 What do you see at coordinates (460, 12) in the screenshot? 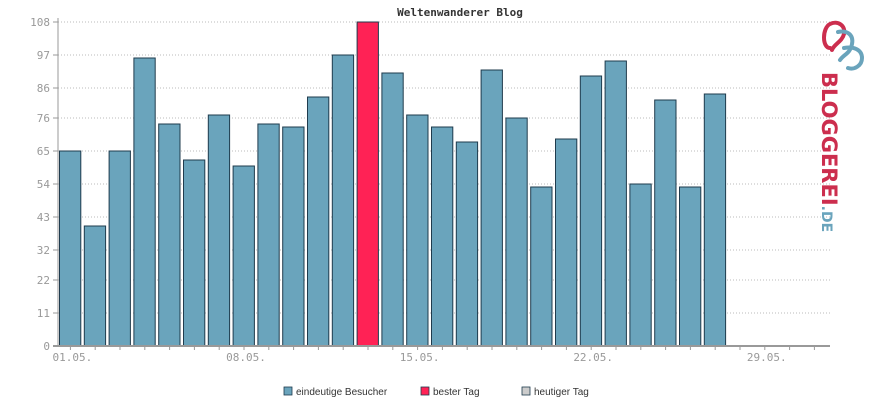
I see `chart-title: Weltenwanderer Blog` at bounding box center [460, 12].